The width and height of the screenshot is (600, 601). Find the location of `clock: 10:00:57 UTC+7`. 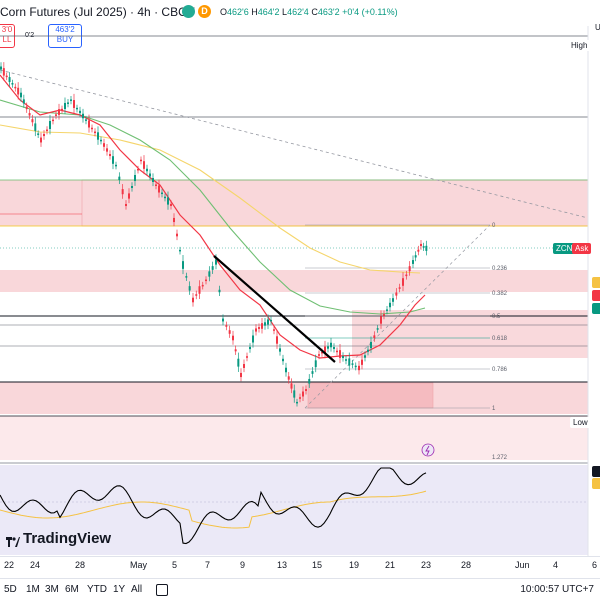

clock: 10:00:57 UTC+7 is located at coordinates (557, 589).